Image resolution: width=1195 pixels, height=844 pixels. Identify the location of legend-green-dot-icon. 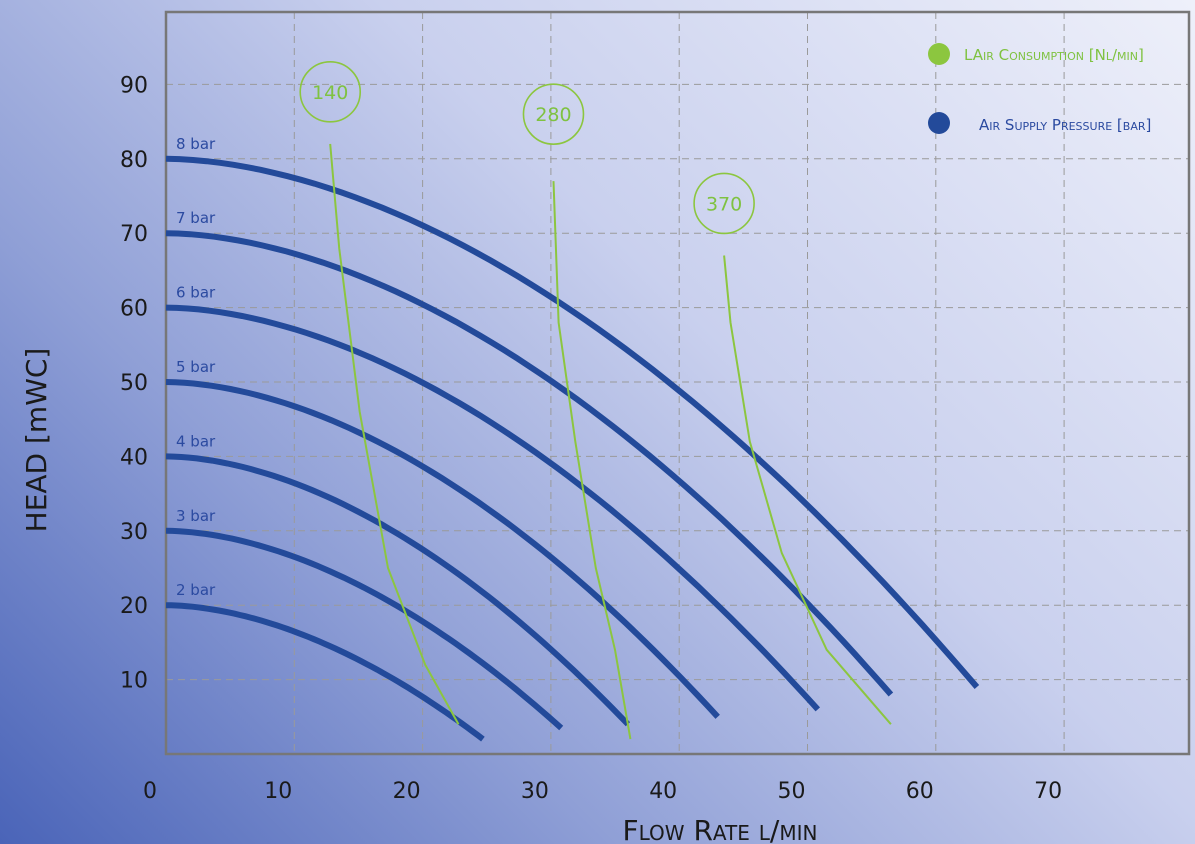
(939, 54).